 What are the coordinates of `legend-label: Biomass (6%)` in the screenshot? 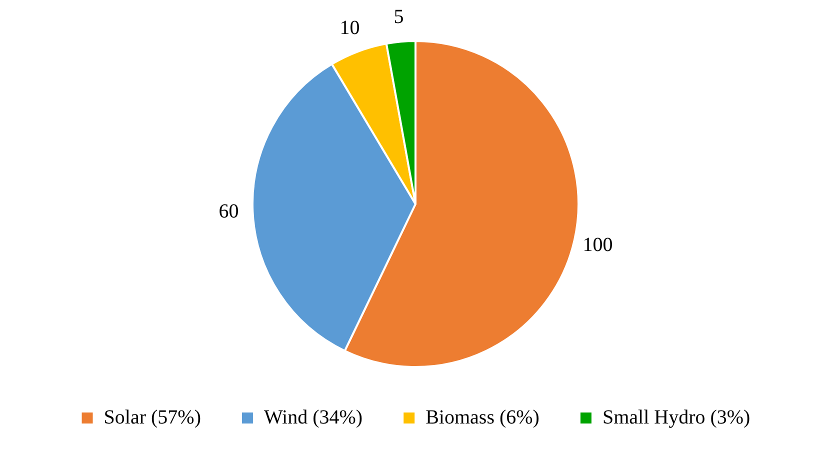 It's located at (483, 417).